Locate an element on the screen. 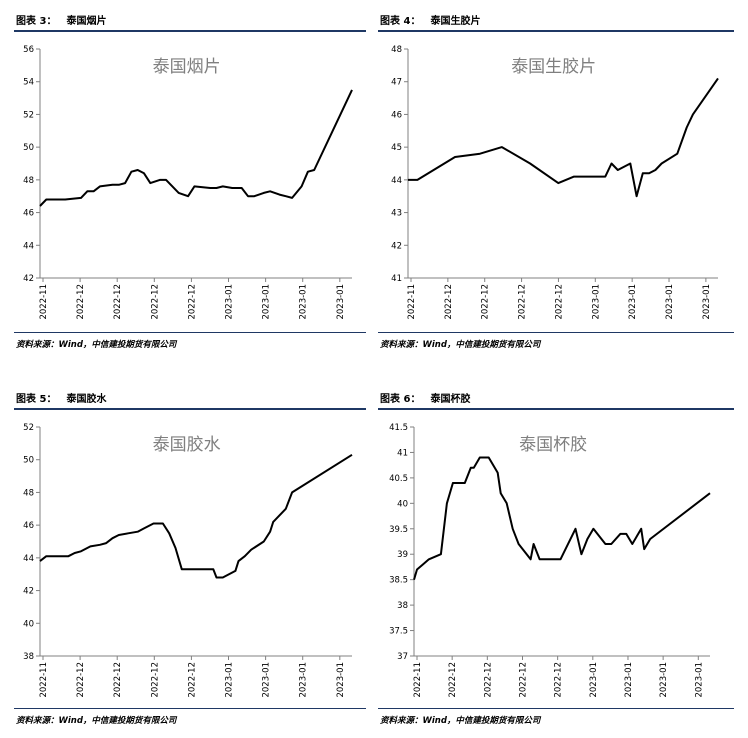 The width and height of the screenshot is (748, 738). y-tick-label: 43 is located at coordinates (396, 214).